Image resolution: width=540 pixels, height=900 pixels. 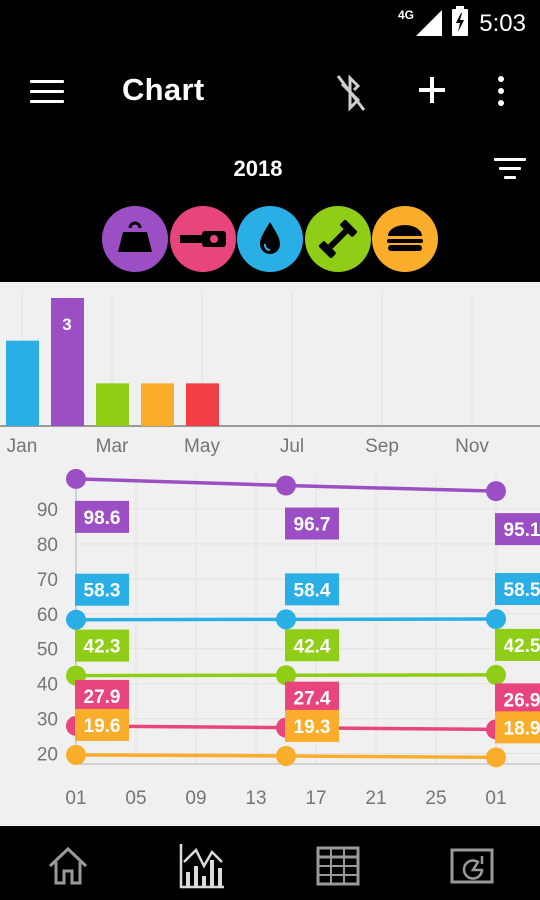 What do you see at coordinates (270, 24) in the screenshot?
I see `status-bar: 4G 5:03` at bounding box center [270, 24].